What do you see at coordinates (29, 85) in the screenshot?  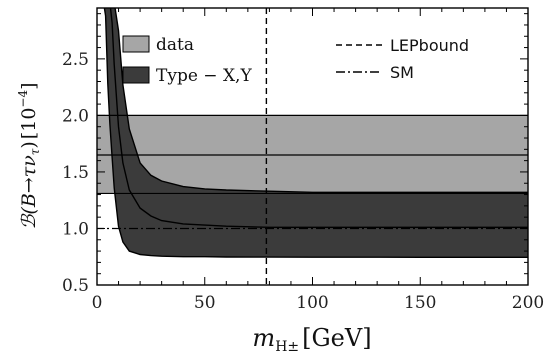 I see `y-axis-title-unit-close: ]` at bounding box center [29, 85].